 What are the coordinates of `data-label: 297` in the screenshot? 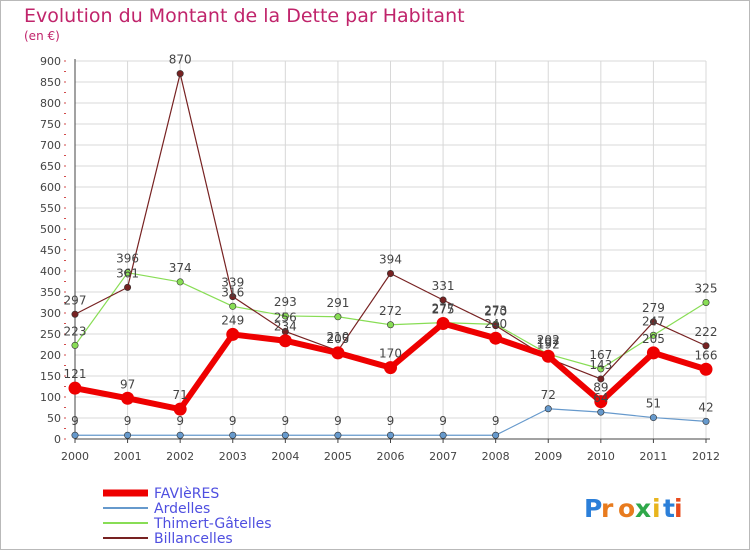 It's located at (75, 300).